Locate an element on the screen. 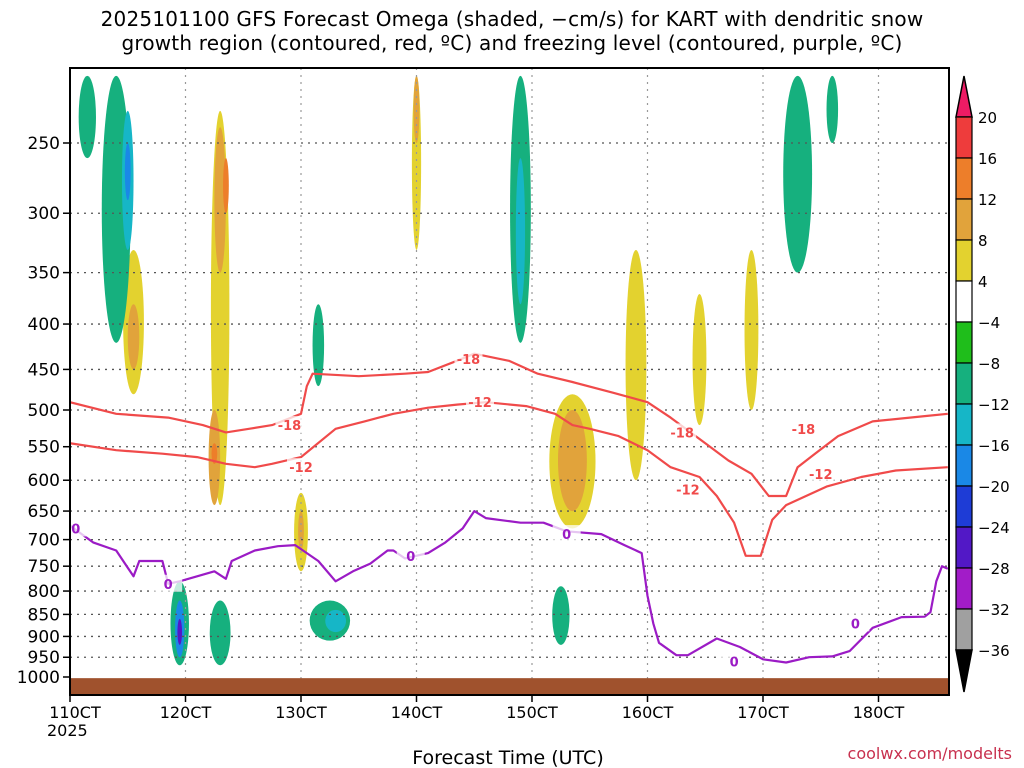 The width and height of the screenshot is (1024, 768). terrain-layer is located at coordinates (509, 686).